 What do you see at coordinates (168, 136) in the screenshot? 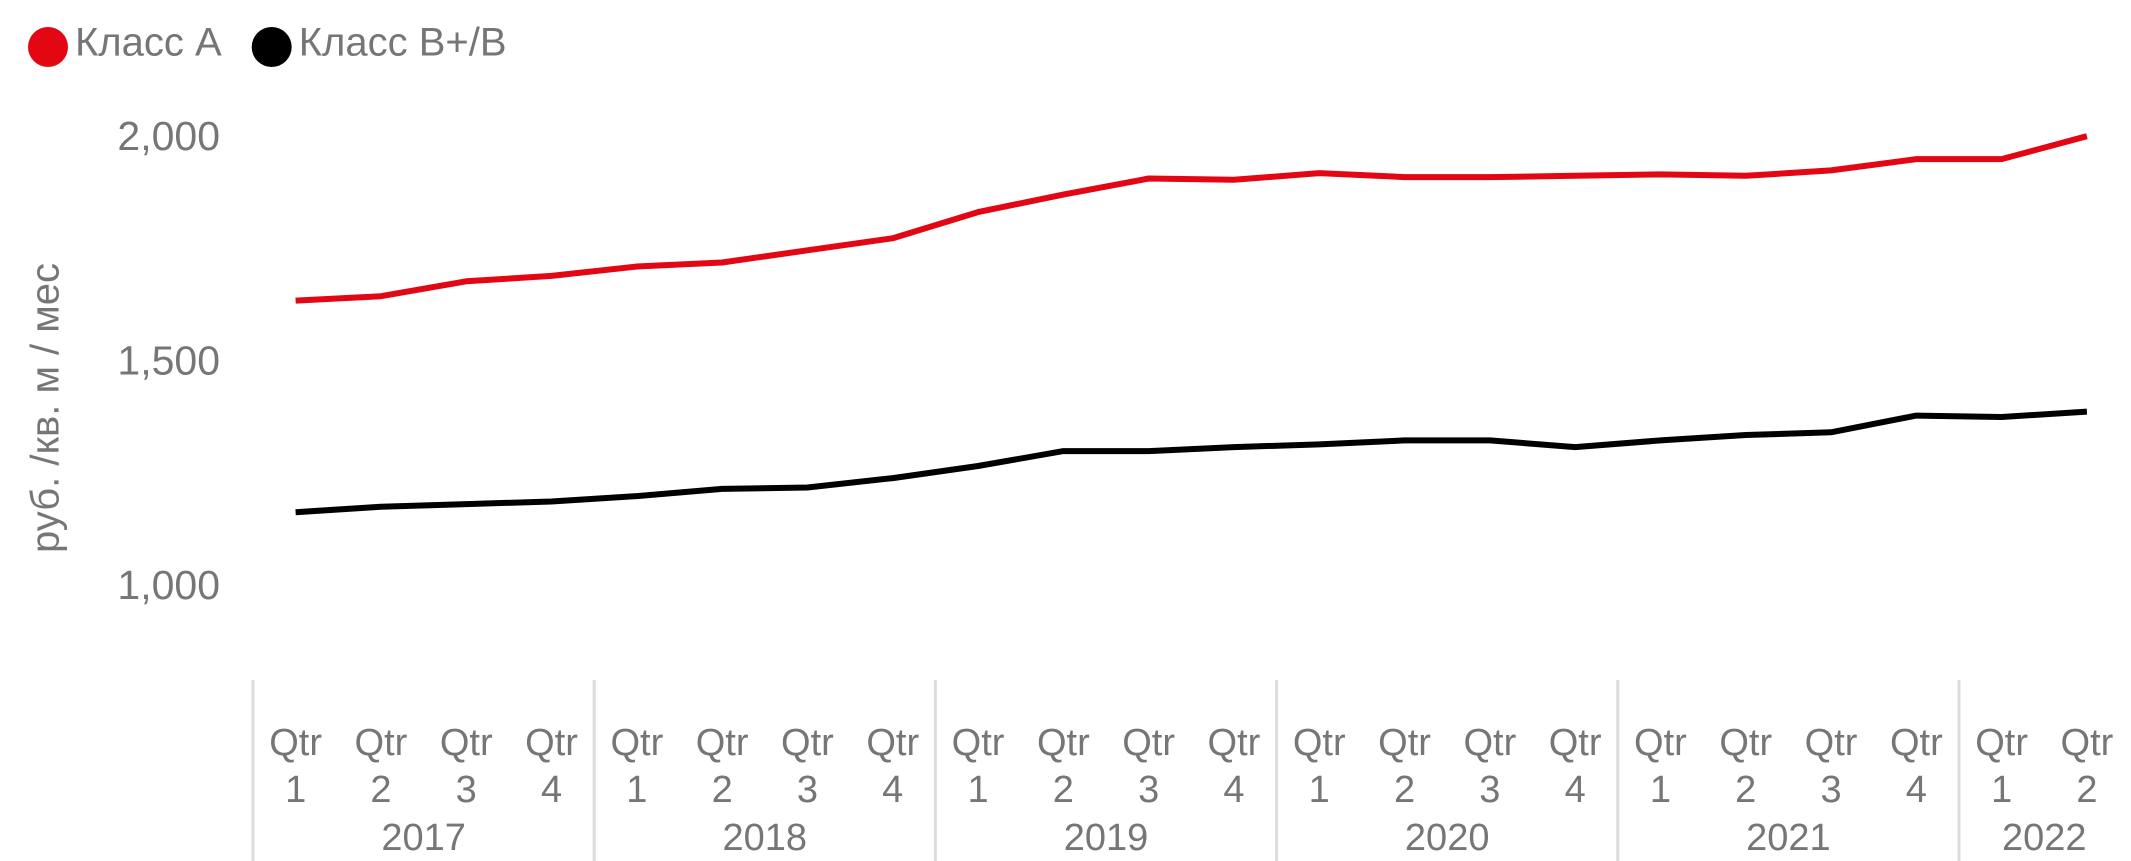
I see `y-tick-label: 2,000` at bounding box center [168, 136].